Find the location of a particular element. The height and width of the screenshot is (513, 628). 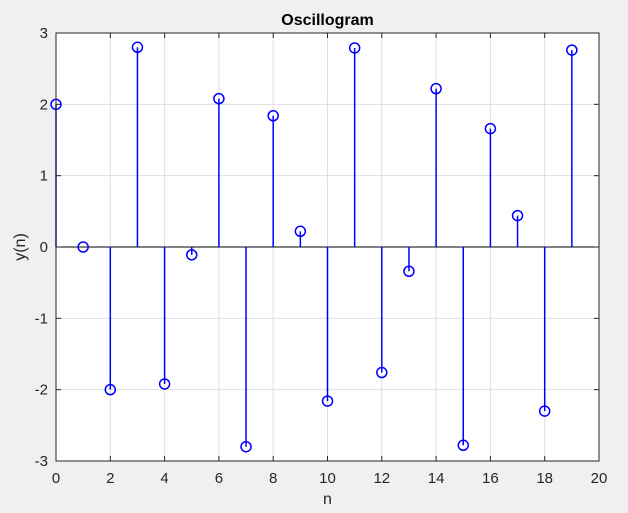

y-tick-label: -1 is located at coordinates (41, 318).